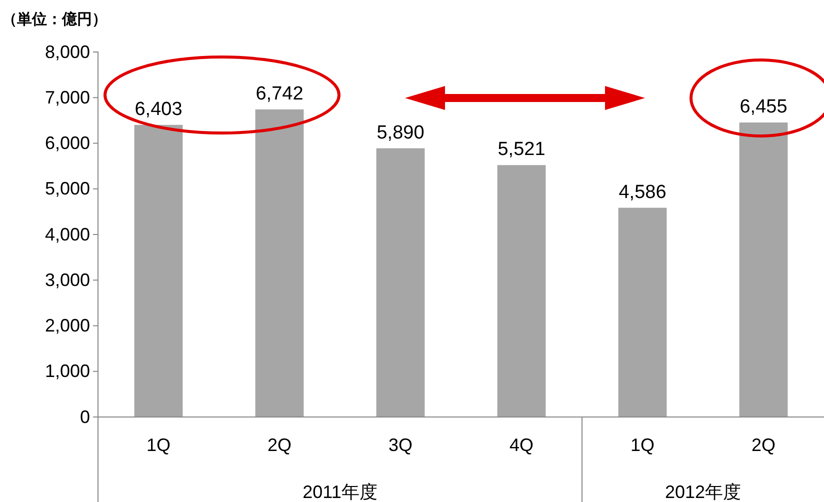  Describe the element at coordinates (280, 93) in the screenshot. I see `data-label: 6,742` at that location.